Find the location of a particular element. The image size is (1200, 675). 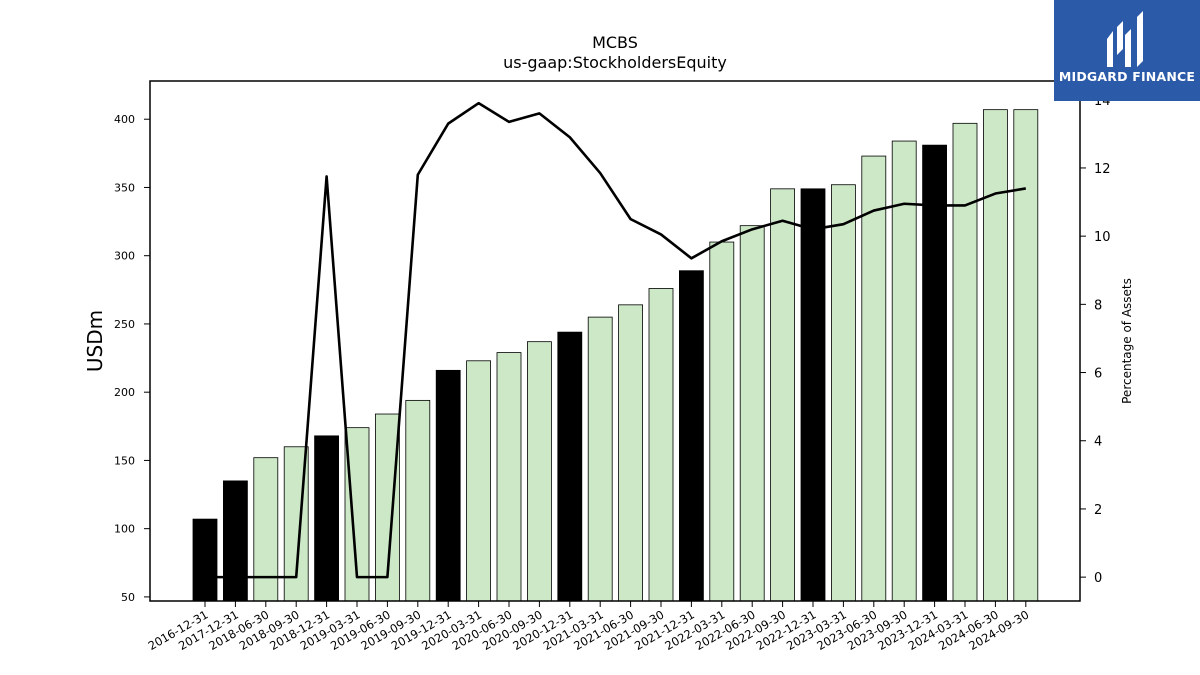

y2-tick-label: 4 is located at coordinates (1098, 442).